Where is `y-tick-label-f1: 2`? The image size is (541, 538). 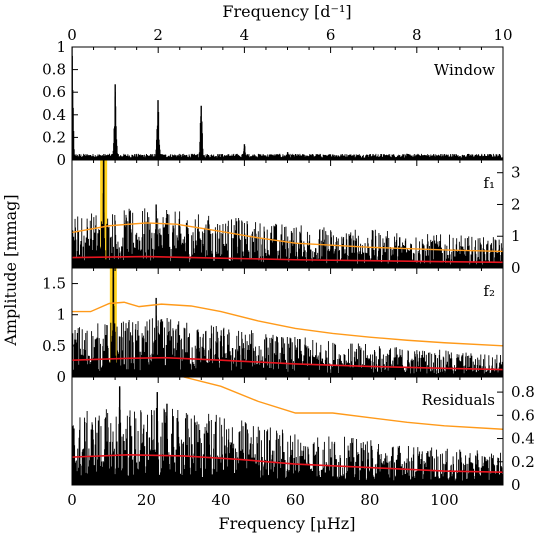
y-tick-label-f1: 2 is located at coordinates (516, 204).